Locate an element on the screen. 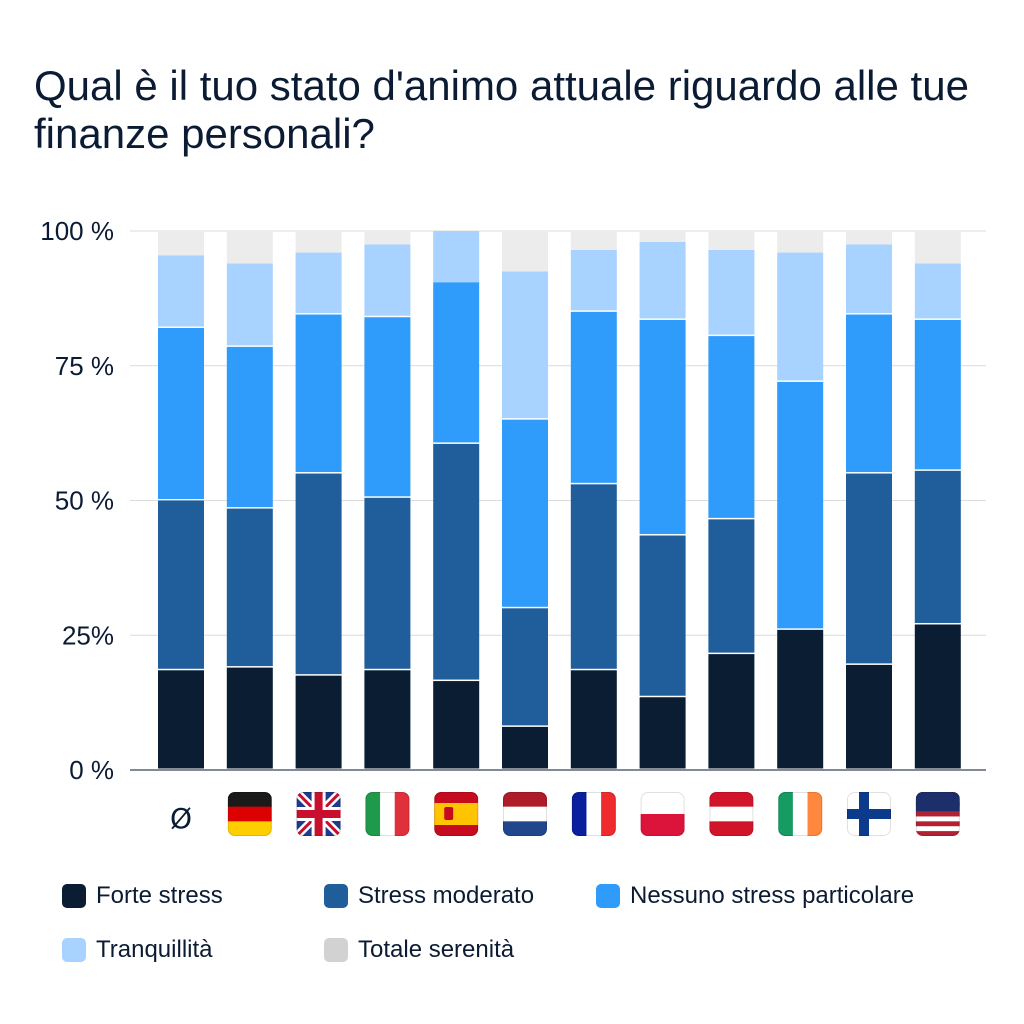 This screenshot has width=1024, height=1024. bar-stack-nl is located at coordinates (525, 500).